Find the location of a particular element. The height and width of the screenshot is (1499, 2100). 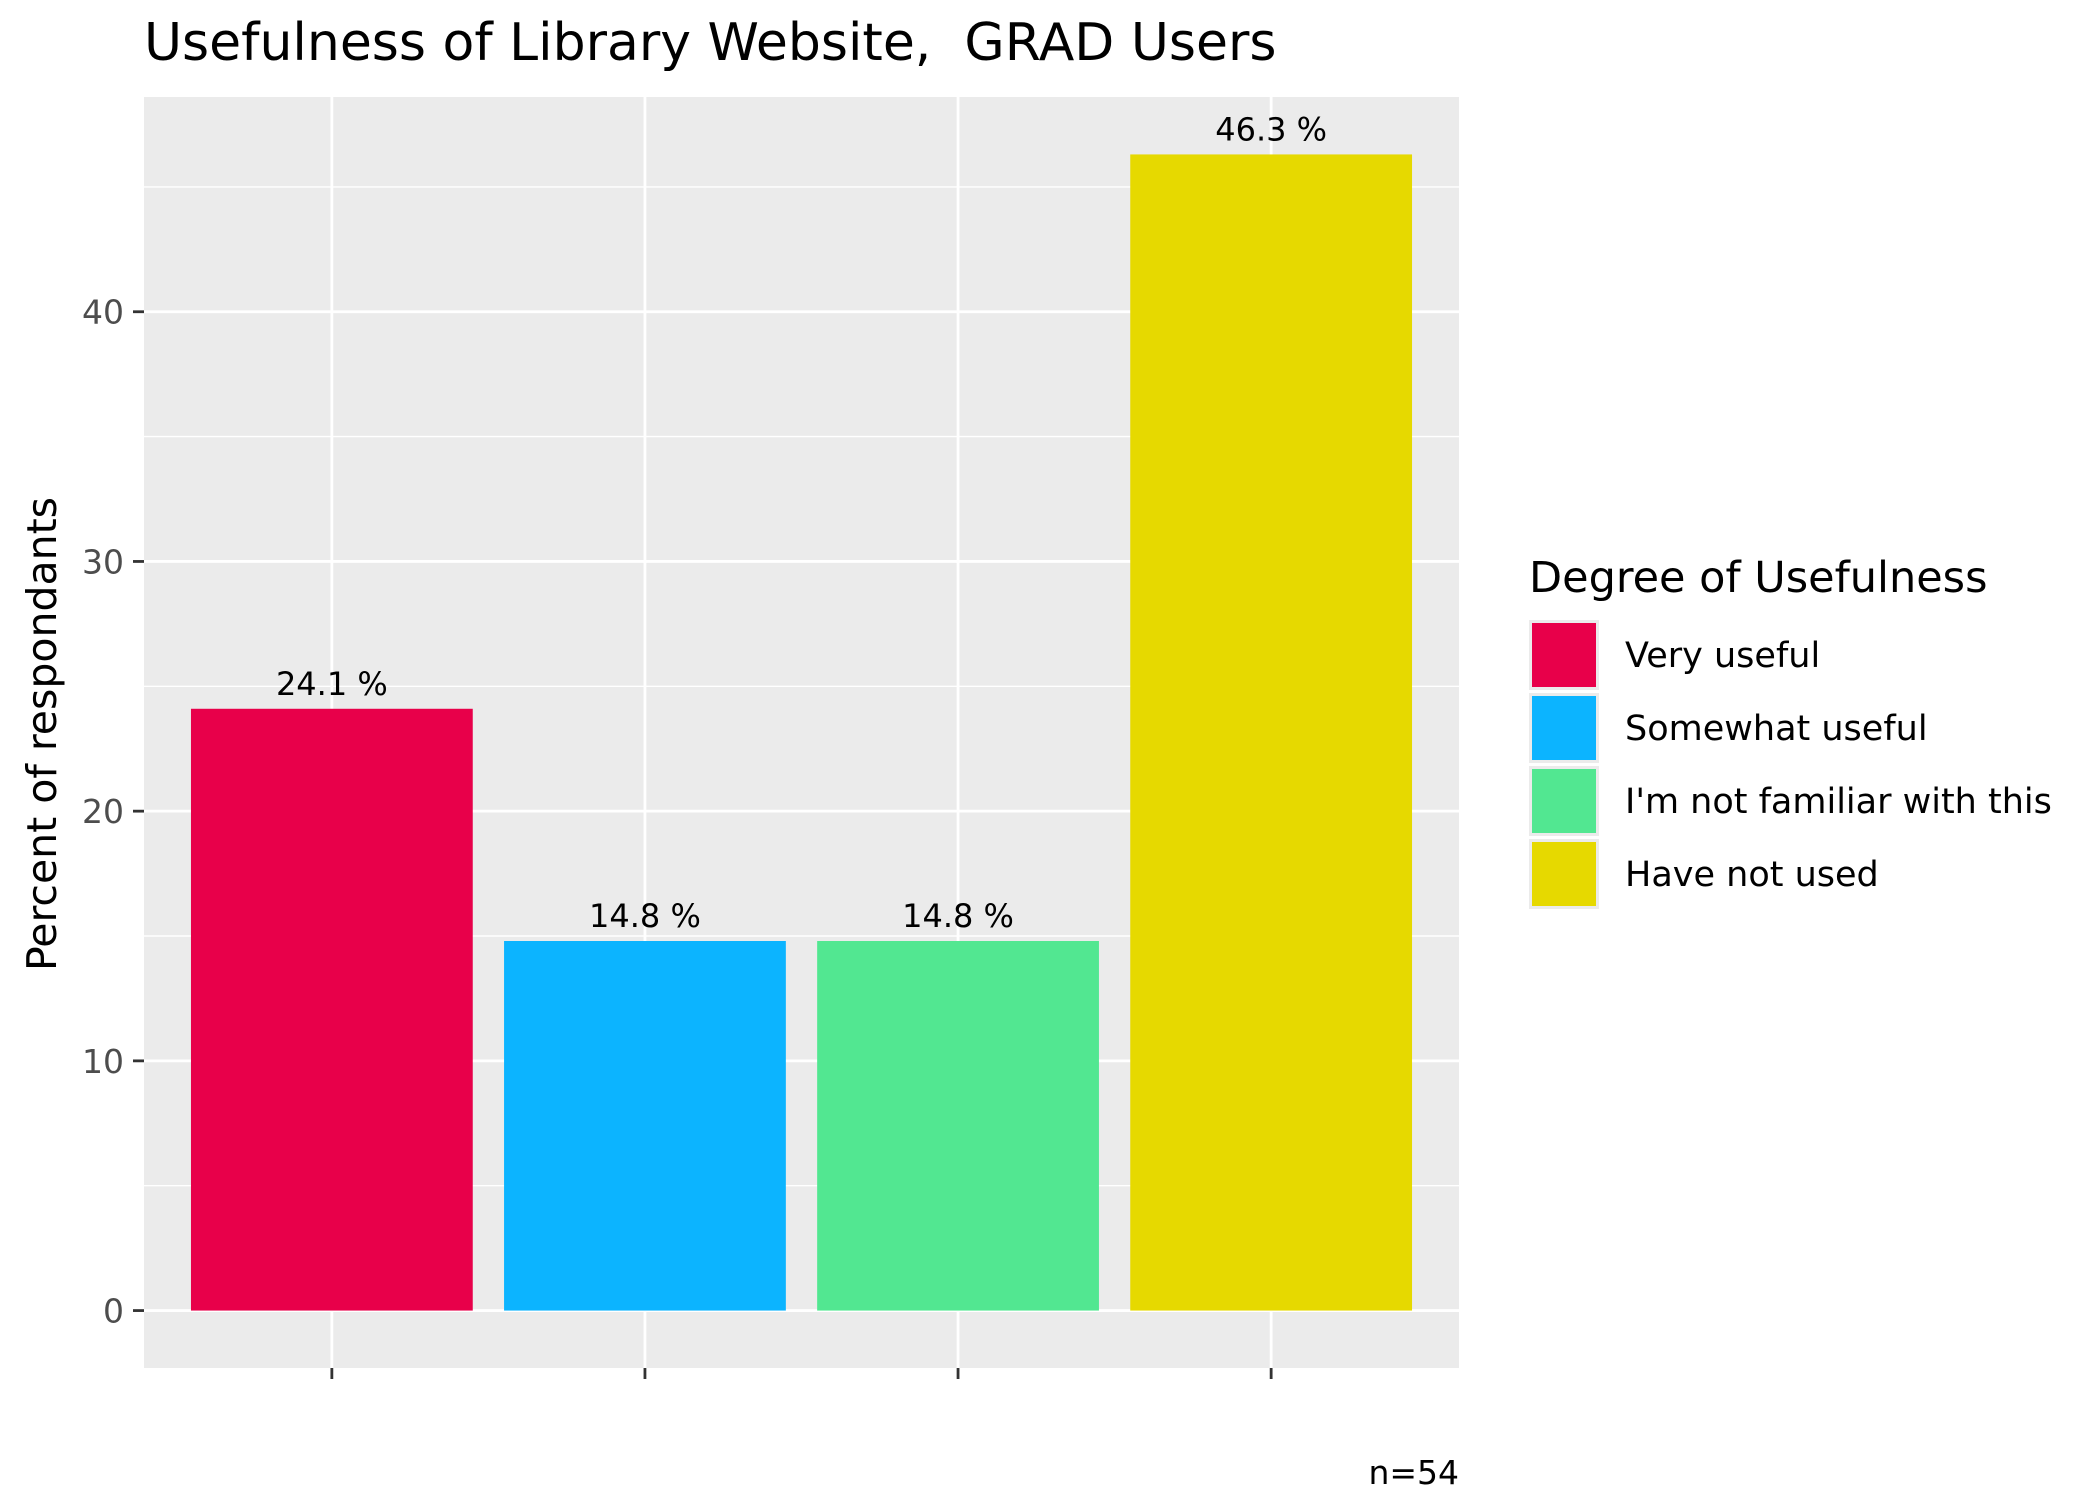

legend-label: Very useful is located at coordinates (1722, 656).